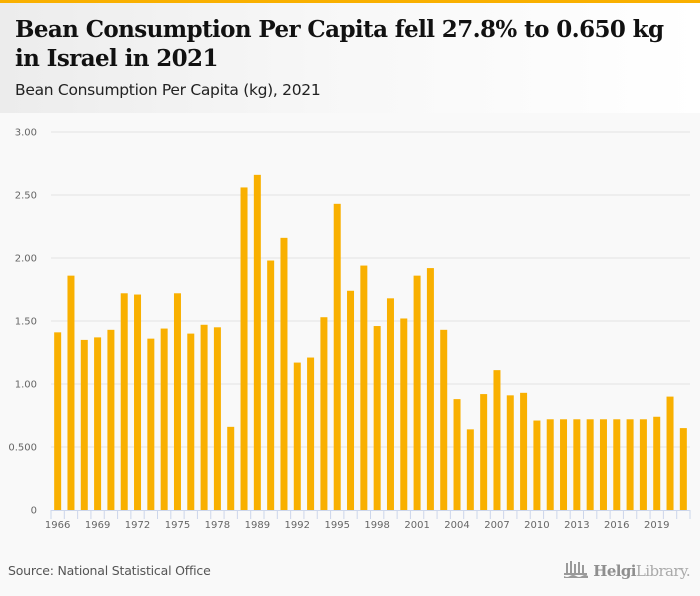  I want to click on y-axis-labels: 0 0.500 1.00 1.50 2.00 2.50 3.00, so click(22, 322).